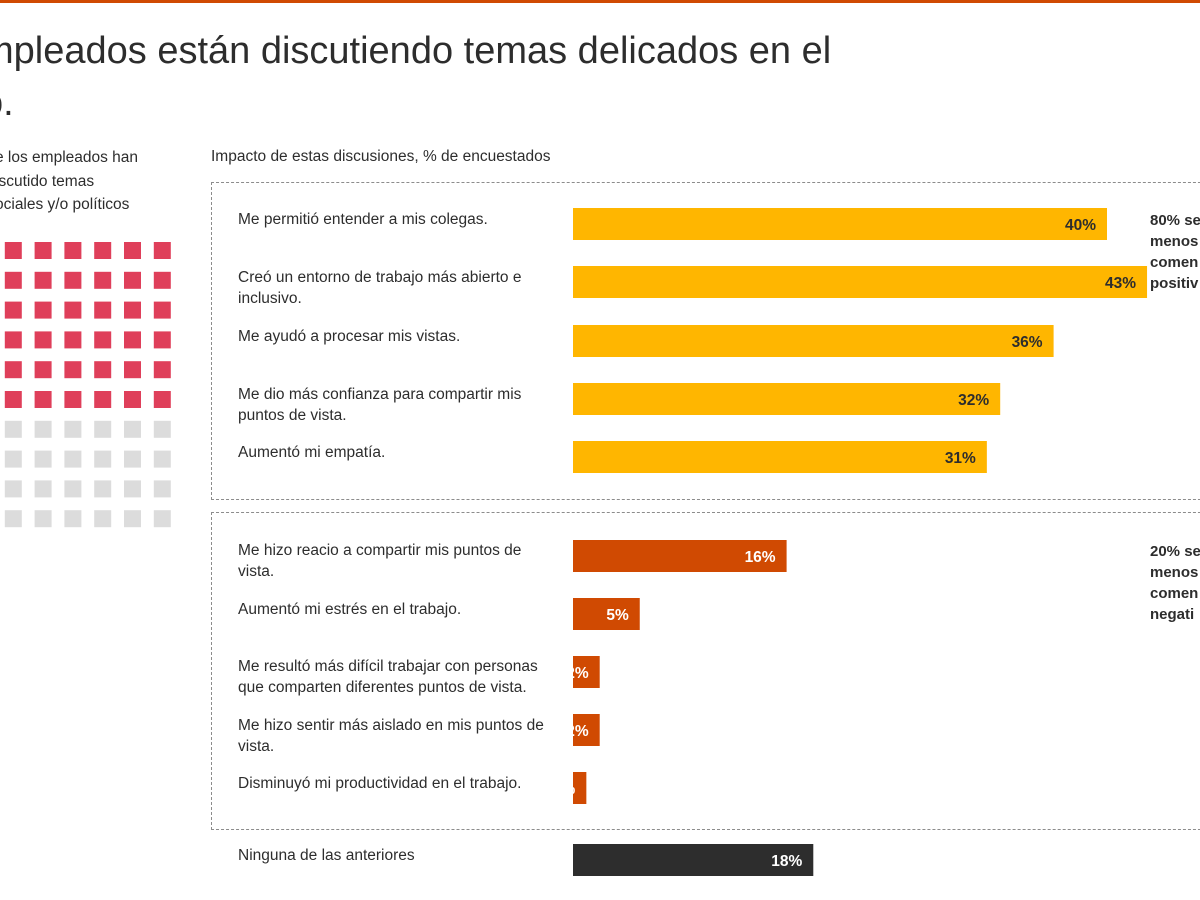 The height and width of the screenshot is (900, 1200). Describe the element at coordinates (349, 336) in the screenshot. I see `category-label: Me ayudó a procesar mis vistas.` at that location.